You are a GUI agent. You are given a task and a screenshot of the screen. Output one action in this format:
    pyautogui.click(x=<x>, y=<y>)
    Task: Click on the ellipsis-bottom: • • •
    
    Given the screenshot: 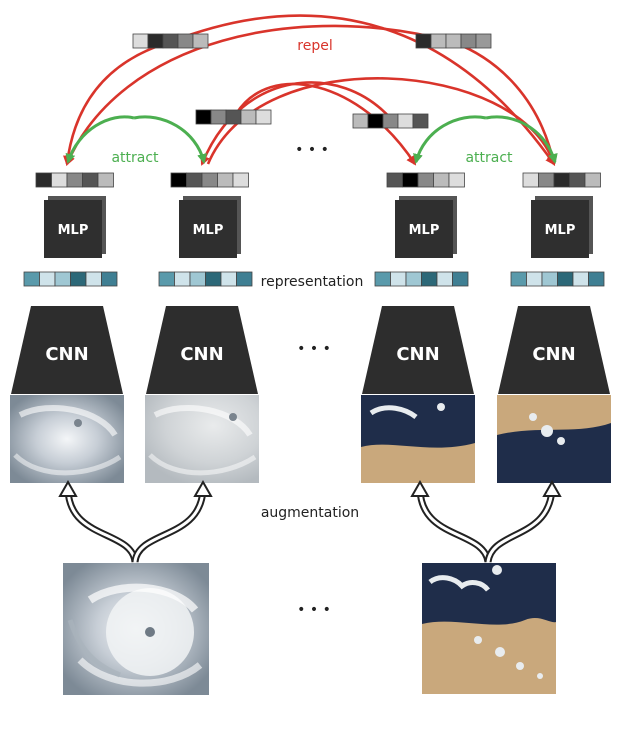 What is the action you would take?
    pyautogui.click(x=314, y=610)
    